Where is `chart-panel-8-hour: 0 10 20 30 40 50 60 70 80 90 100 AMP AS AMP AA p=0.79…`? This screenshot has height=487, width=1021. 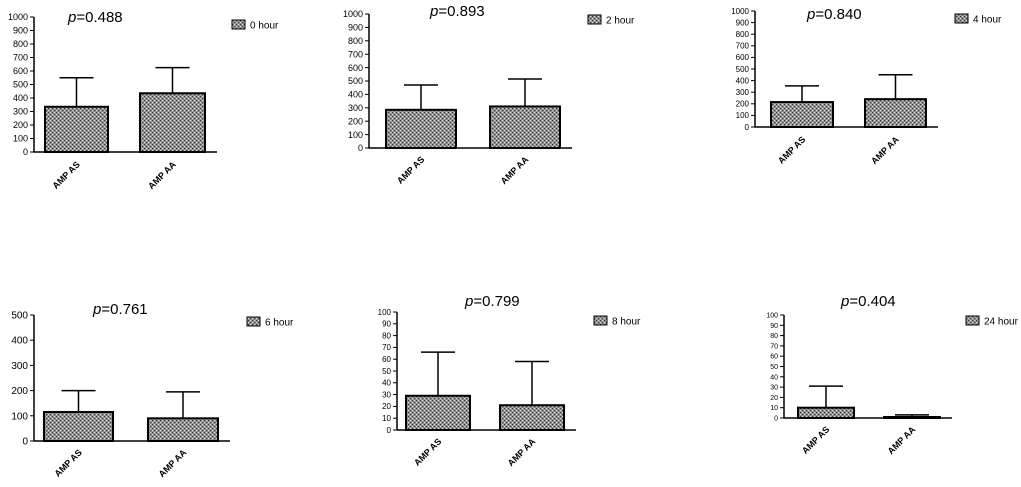 chart-panel-8-hour: 0 10 20 30 40 50 60 70 80 90 100 AMP AS AMP AA p=0.79… is located at coordinates (509, 380).